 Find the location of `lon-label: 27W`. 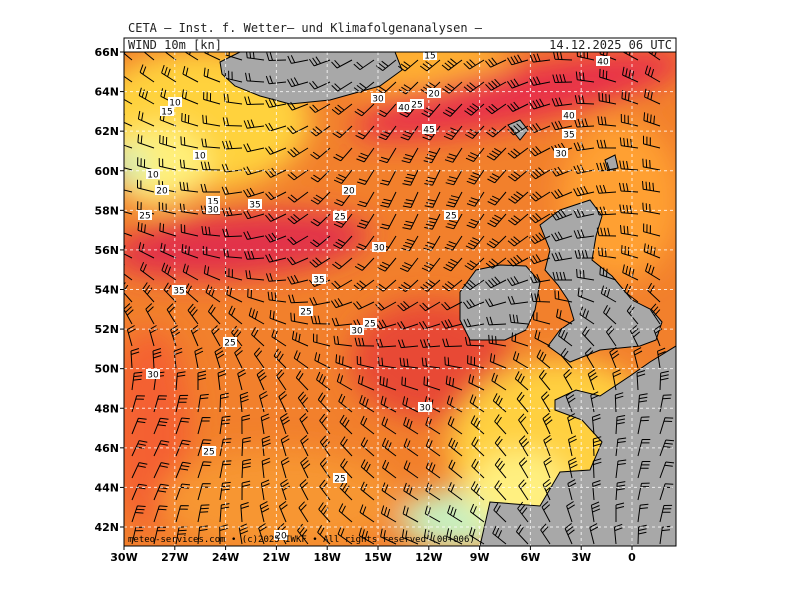

lon-label: 27W is located at coordinates (174, 557).